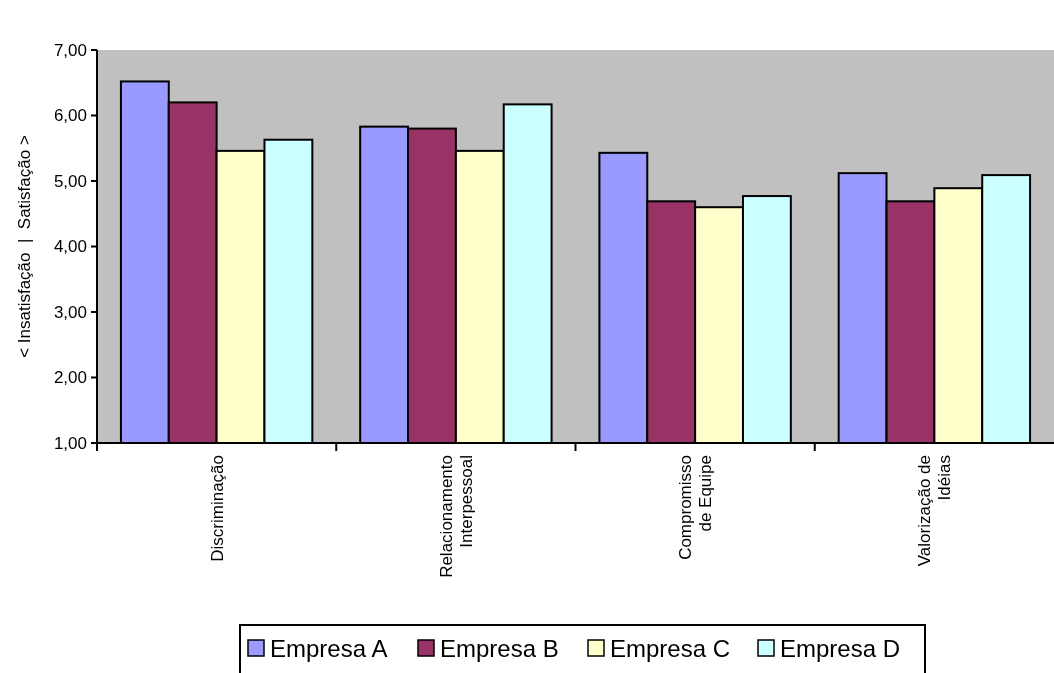 This screenshot has width=1054, height=673. Describe the element at coordinates (70, 443) in the screenshot. I see `y-tick-label: 1,00` at that location.